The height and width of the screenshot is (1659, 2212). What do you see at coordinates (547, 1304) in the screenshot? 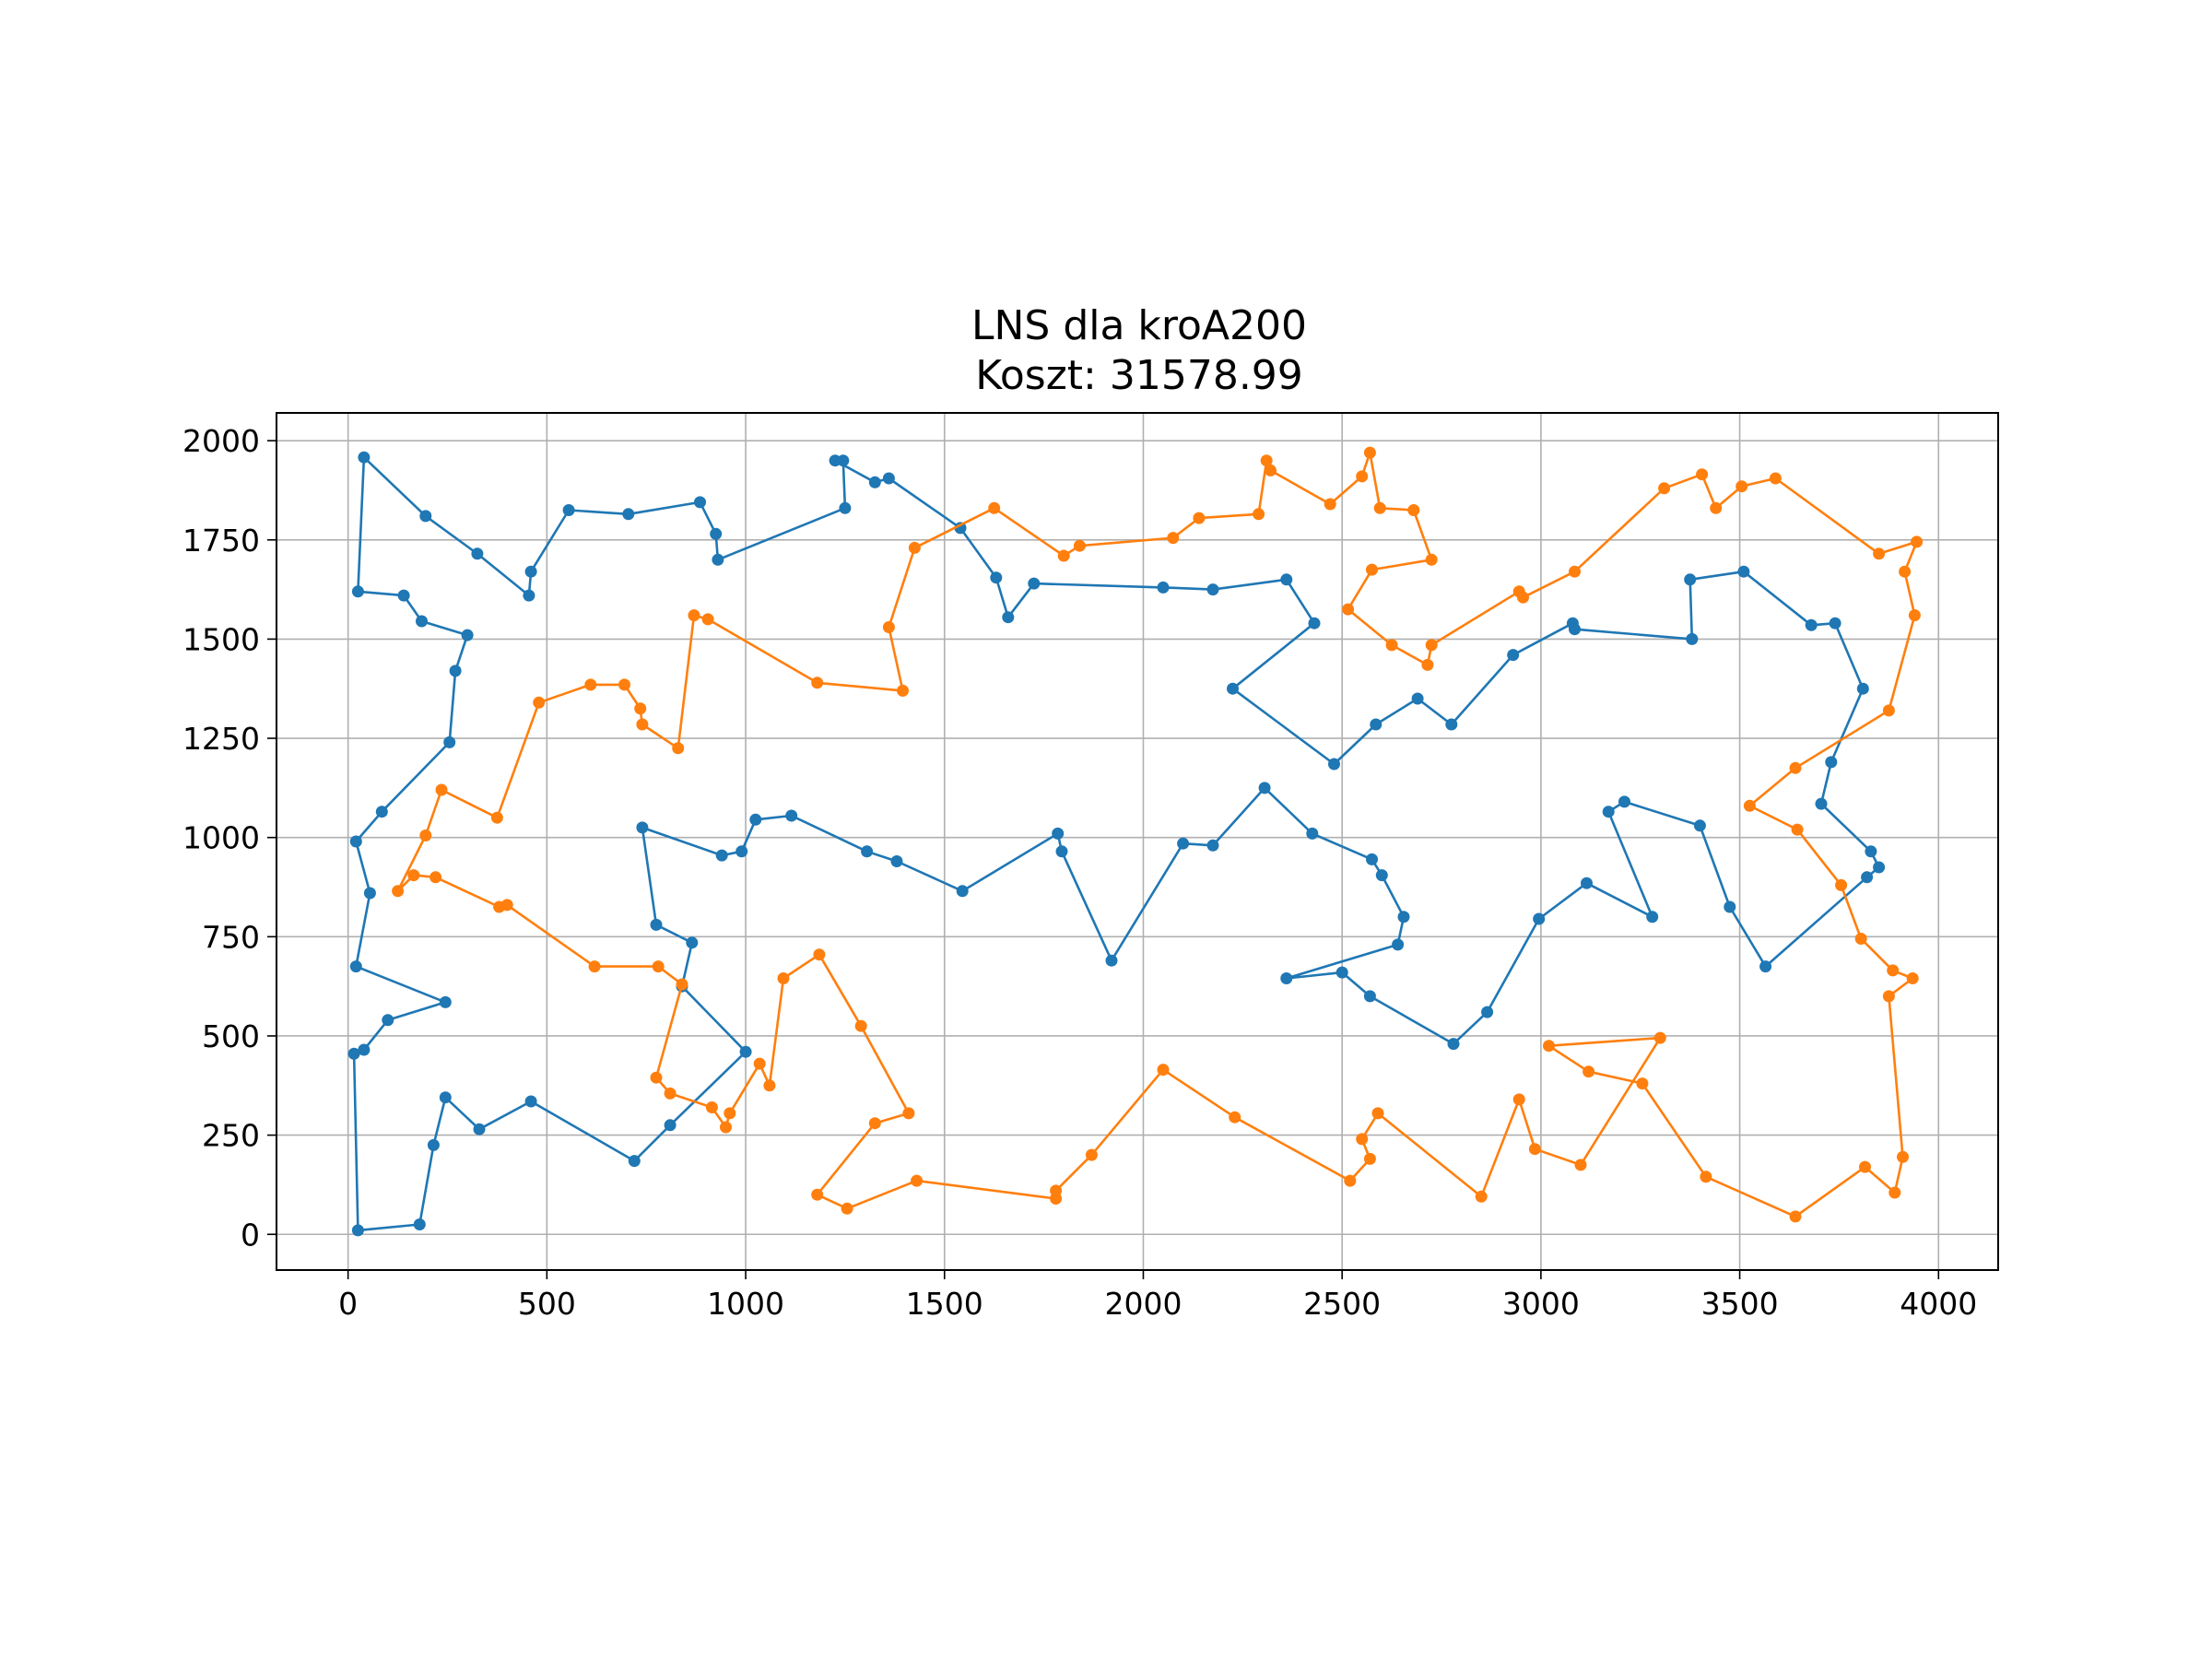
I see `x-tick-label: 500` at bounding box center [547, 1304].